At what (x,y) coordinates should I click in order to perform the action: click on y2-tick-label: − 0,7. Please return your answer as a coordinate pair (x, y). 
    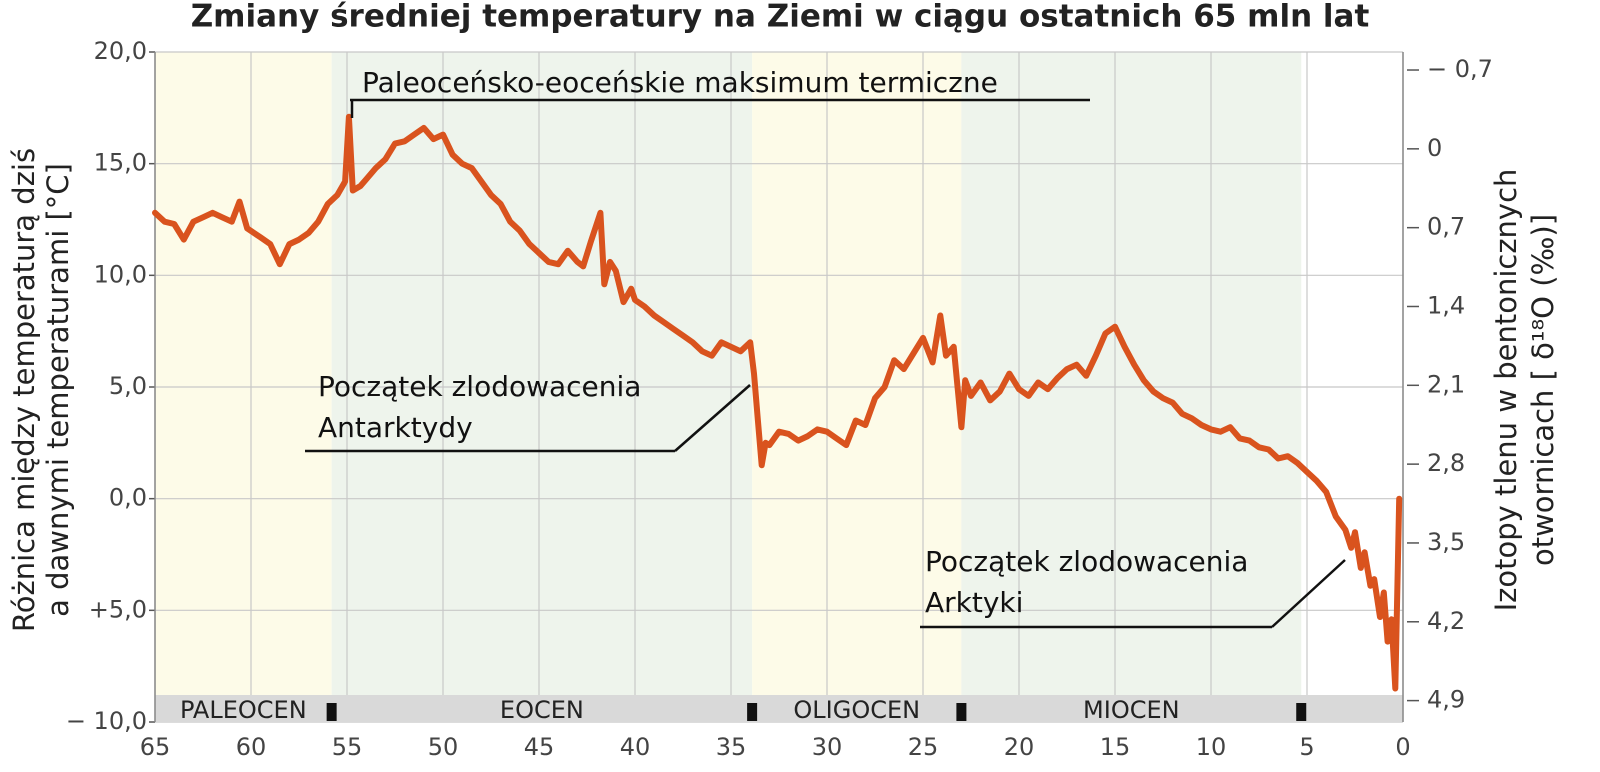
    Looking at the image, I should click on (1460, 69).